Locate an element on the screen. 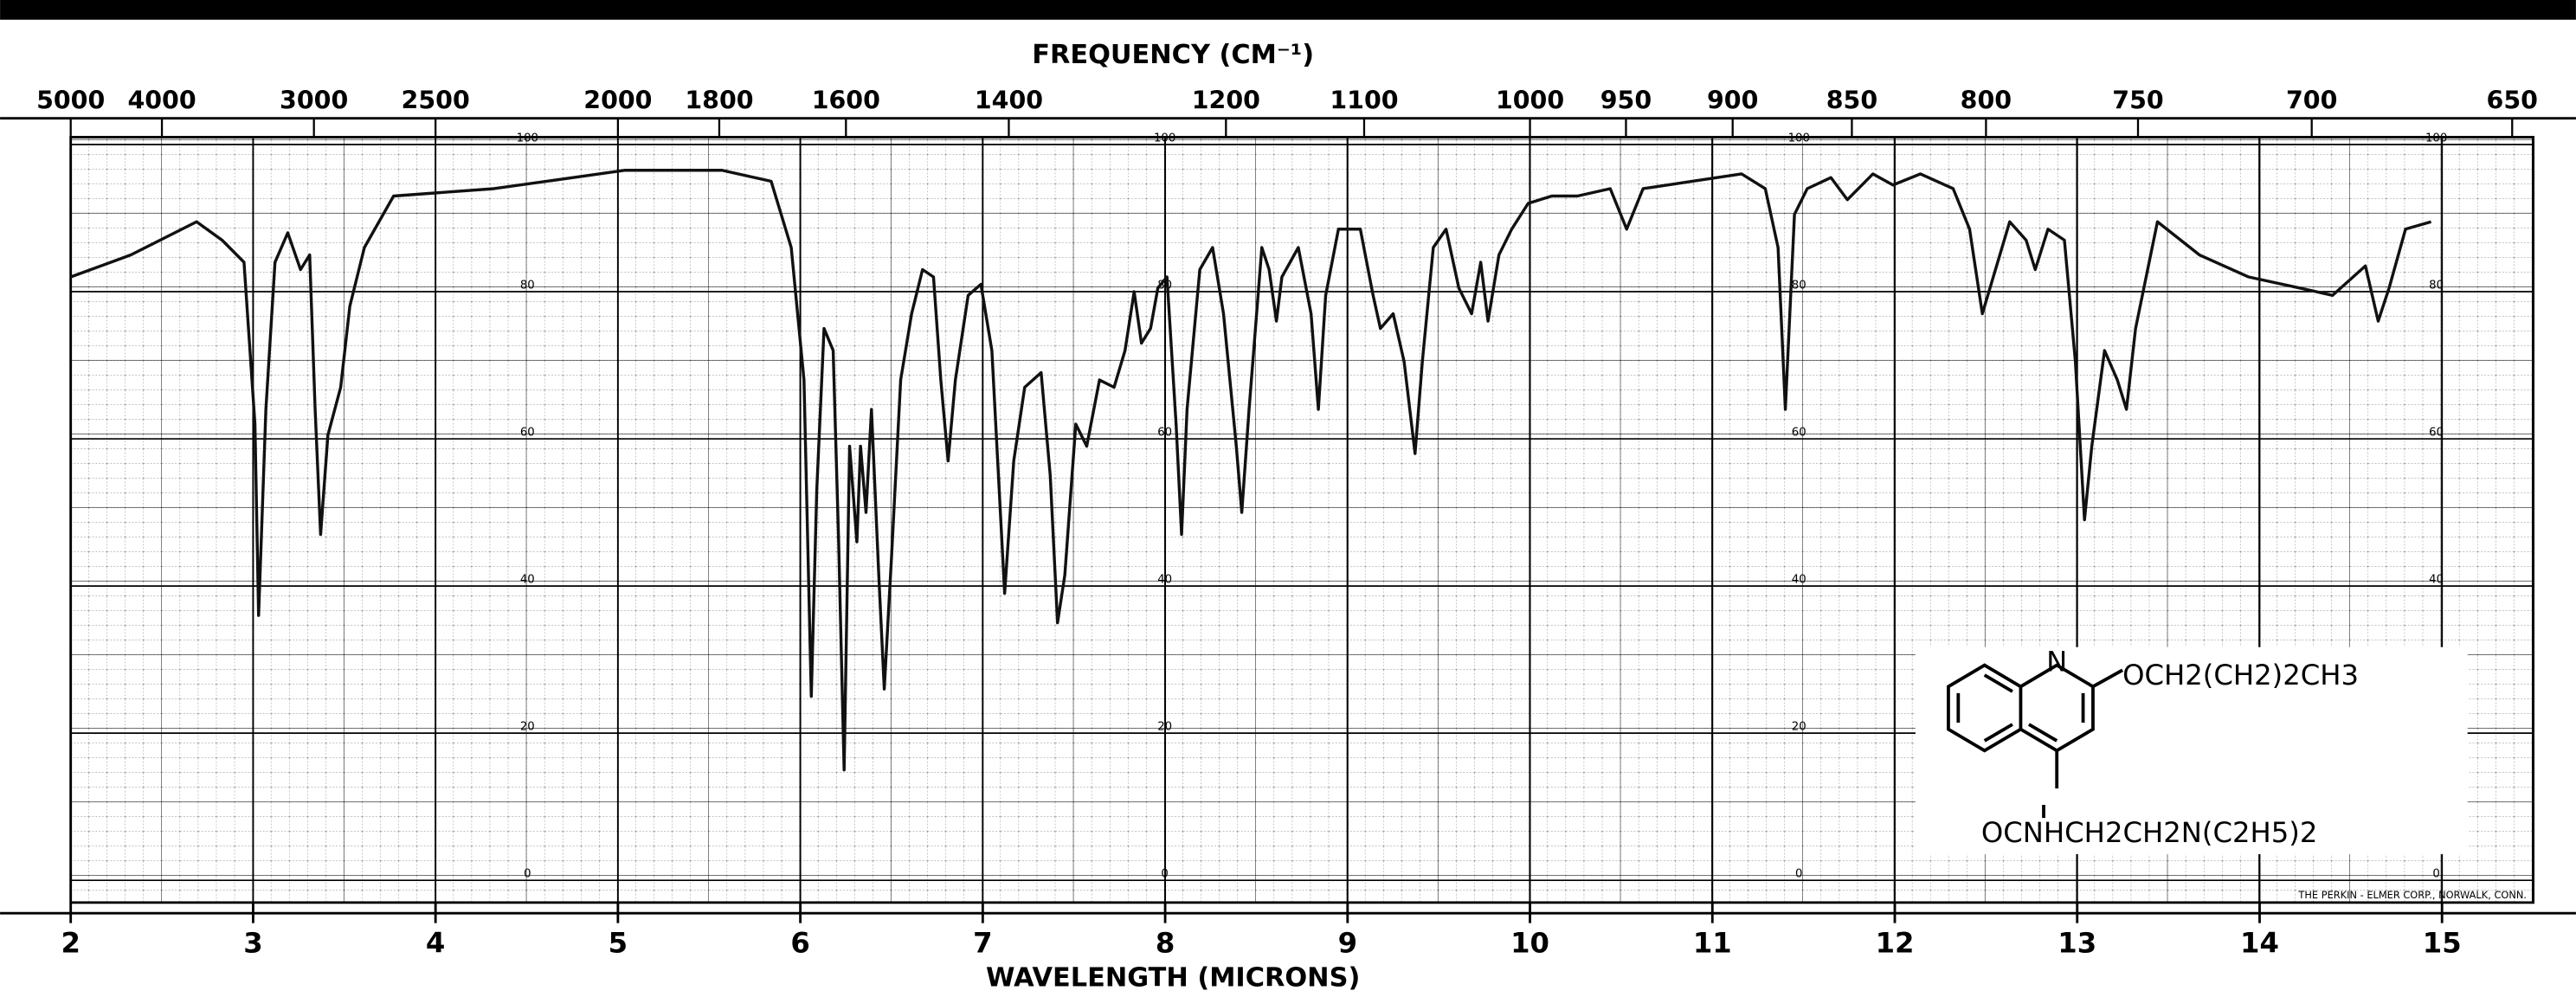 This screenshot has width=2576, height=997. x2-tick-label: 1600 is located at coordinates (846, 101).